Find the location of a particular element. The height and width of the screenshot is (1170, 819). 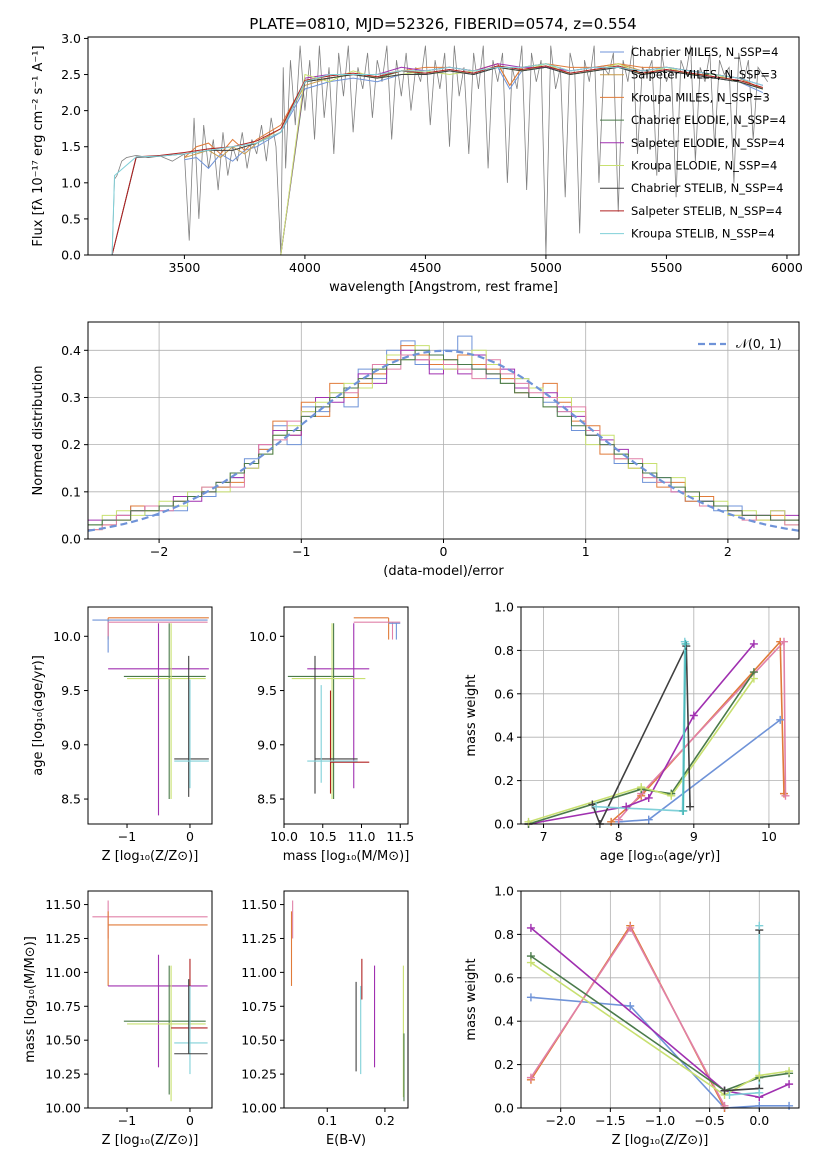

y-tick-label: 9.5 is located at coordinates (267, 690).